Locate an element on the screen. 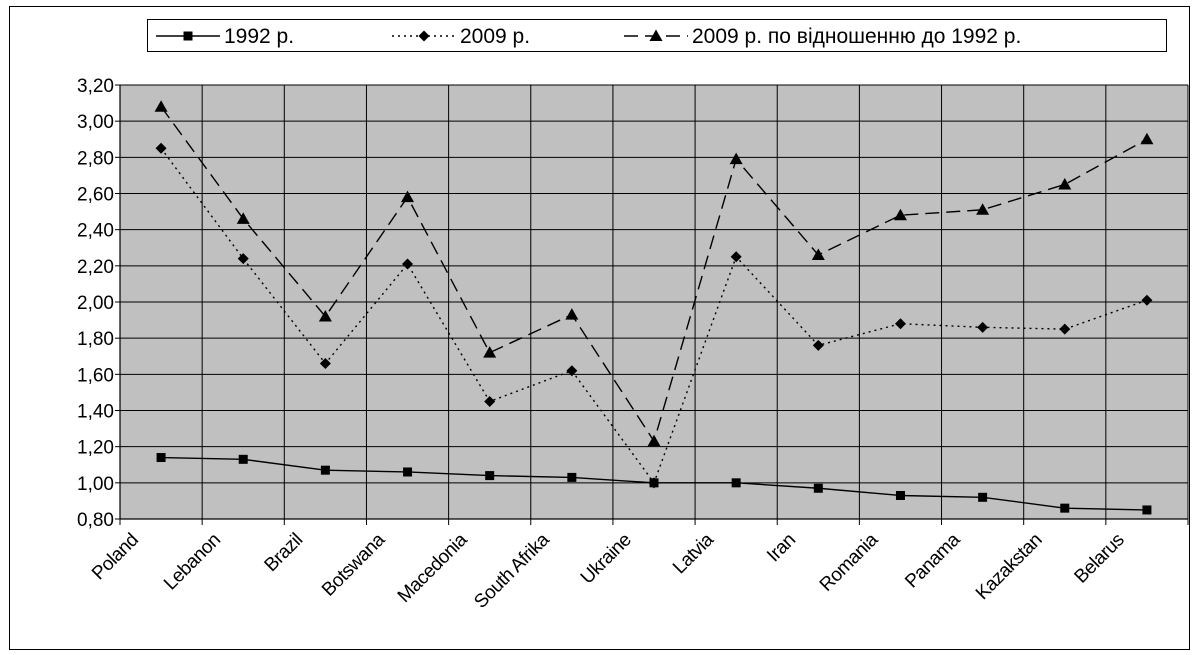 The width and height of the screenshot is (1200, 655). y-tick-label: 0,80 is located at coordinates (95, 520).